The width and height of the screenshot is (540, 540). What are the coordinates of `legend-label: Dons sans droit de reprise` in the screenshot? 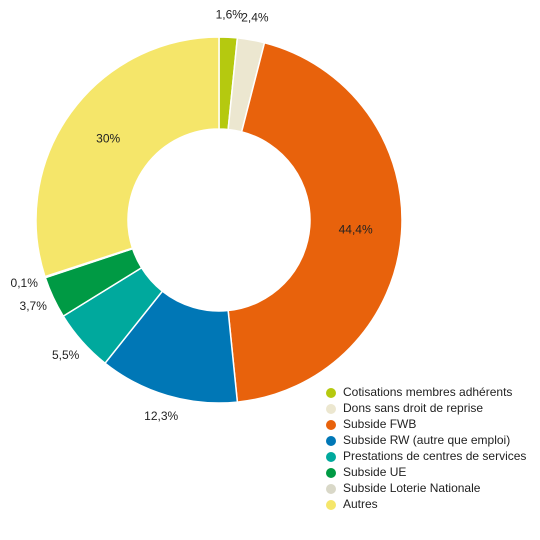 It's located at (413, 408).